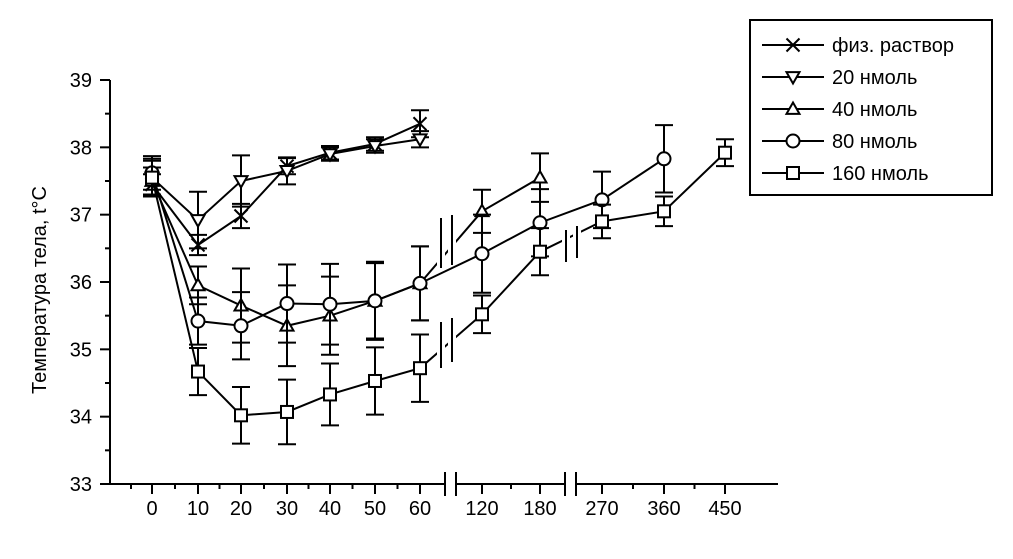 Image resolution: width=1013 pixels, height=559 pixels. I want to click on x-tick-label: 40, so click(330, 509).